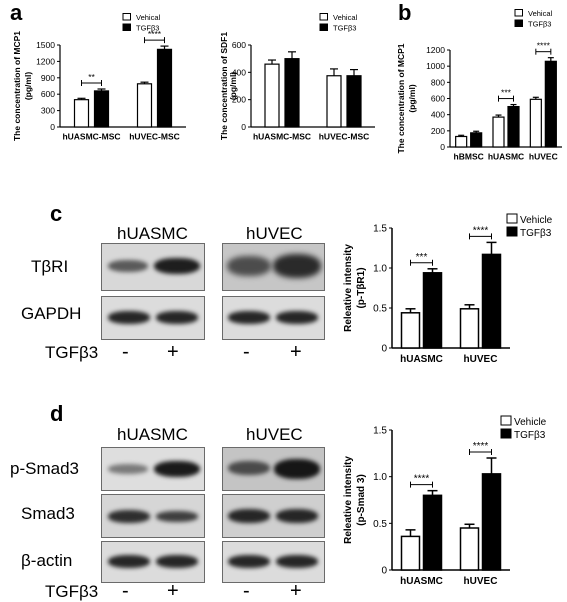 The height and width of the screenshot is (602, 567). What do you see at coordinates (405, 12) in the screenshot?
I see `panel-letter-b: b` at bounding box center [405, 12].